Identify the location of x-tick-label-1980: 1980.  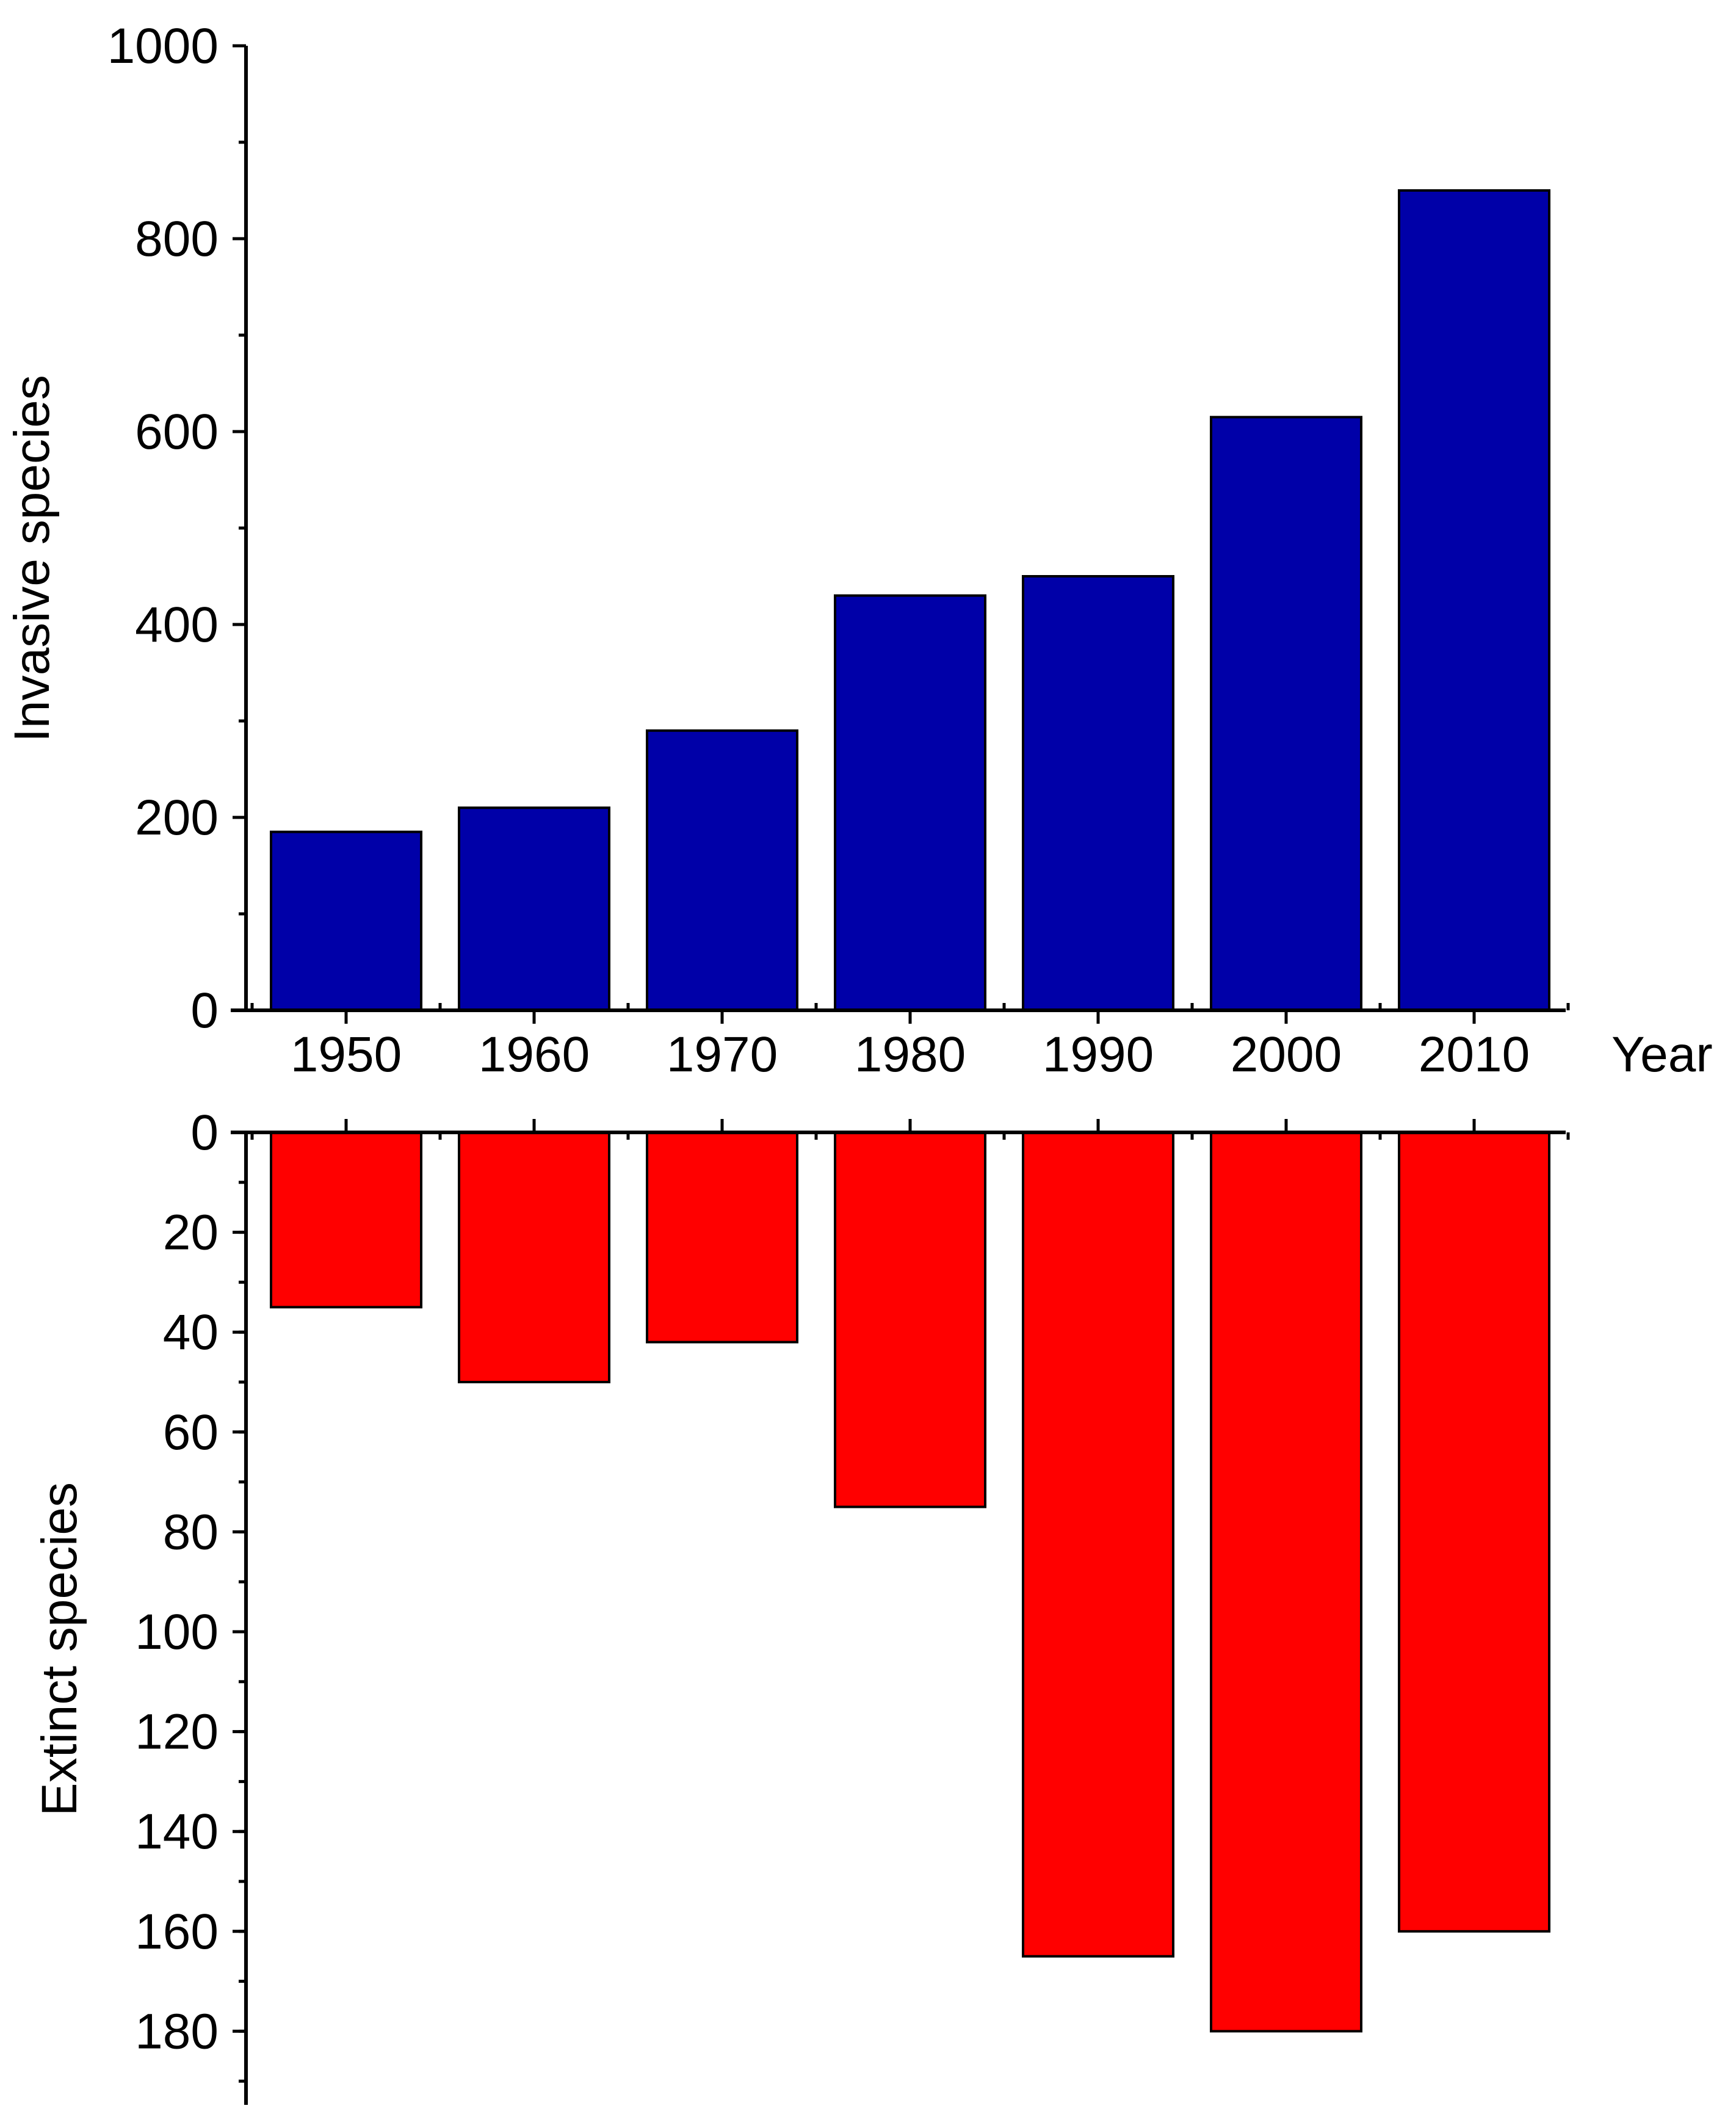
(911, 1054).